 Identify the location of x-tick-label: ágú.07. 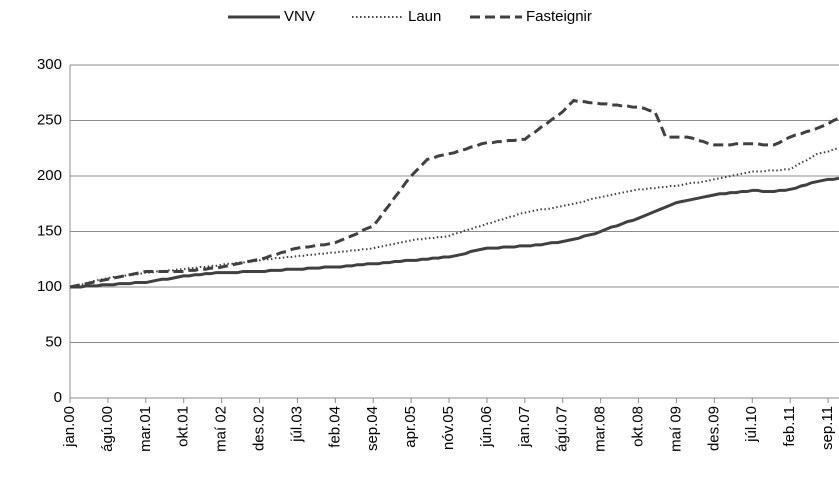
(562, 429).